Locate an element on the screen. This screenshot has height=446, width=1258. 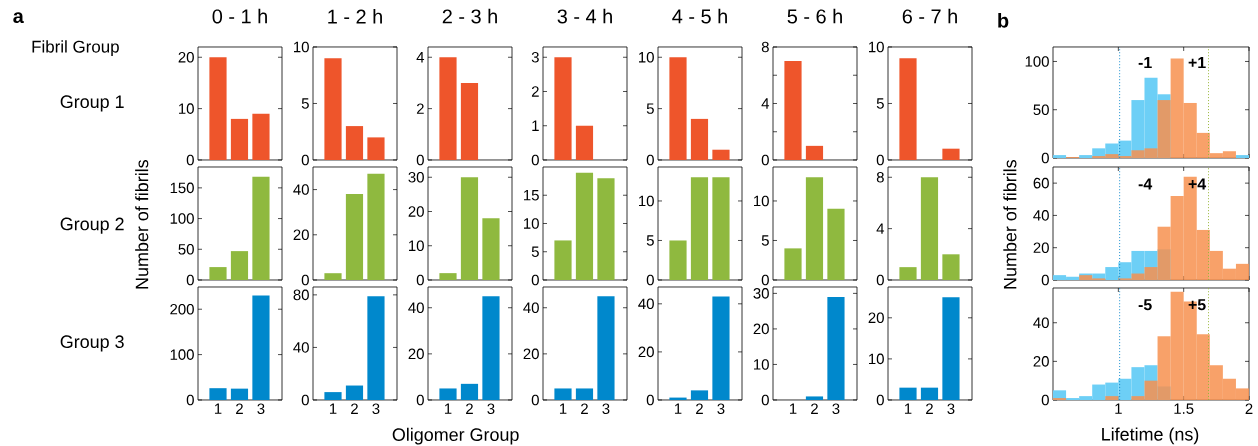
annotation: +4 is located at coordinates (1197, 184).